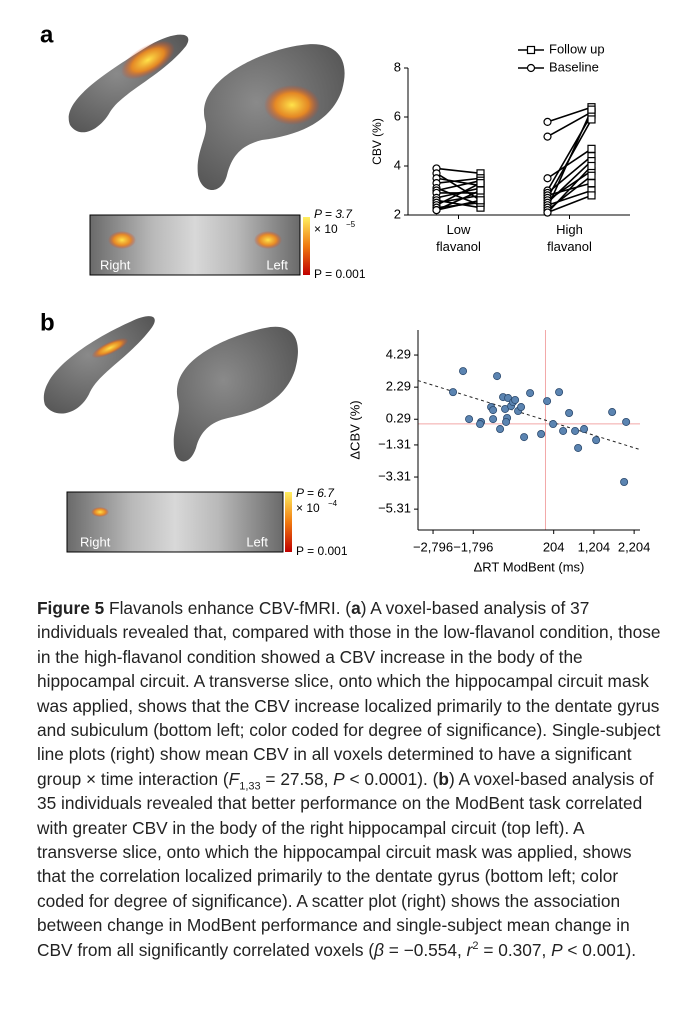  I want to click on caption-text: r, so click(469, 949).